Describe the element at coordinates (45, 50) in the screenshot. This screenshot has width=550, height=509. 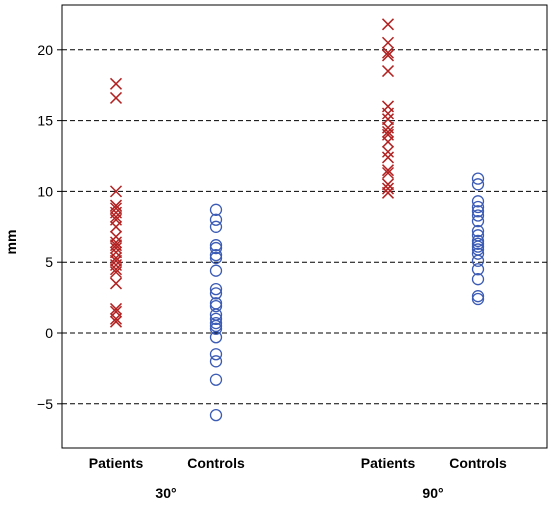
I see `y-tick-label: 20` at that location.